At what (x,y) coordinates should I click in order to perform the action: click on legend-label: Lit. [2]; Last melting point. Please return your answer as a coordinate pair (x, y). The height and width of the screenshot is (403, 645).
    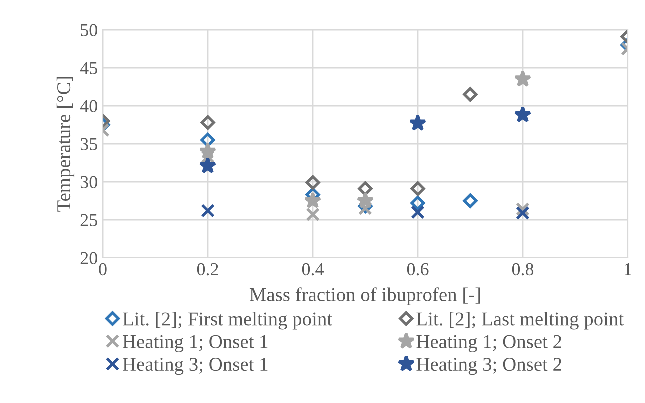
    Looking at the image, I should click on (520, 321).